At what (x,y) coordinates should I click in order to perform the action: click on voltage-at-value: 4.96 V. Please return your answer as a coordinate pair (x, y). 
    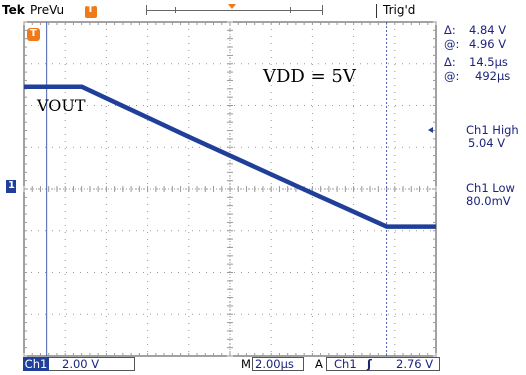
    Looking at the image, I should click on (488, 44).